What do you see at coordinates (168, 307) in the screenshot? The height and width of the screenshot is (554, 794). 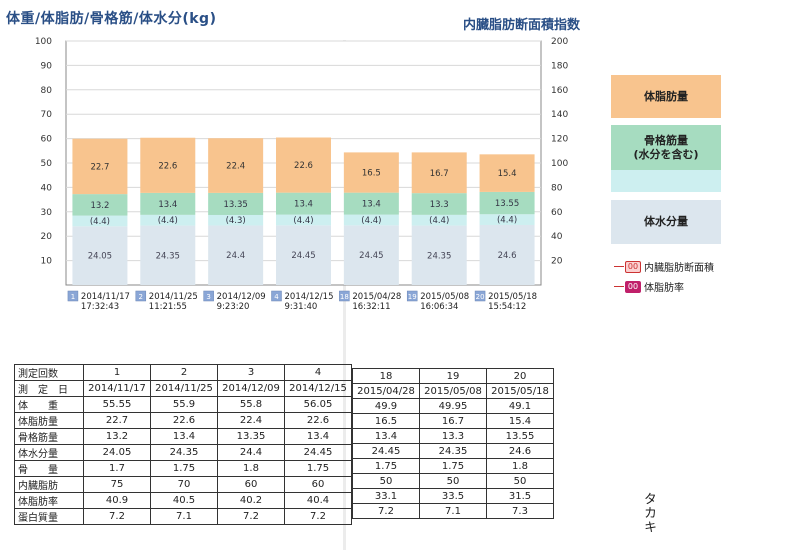 I see `category-time: 11:21:55` at bounding box center [168, 307].